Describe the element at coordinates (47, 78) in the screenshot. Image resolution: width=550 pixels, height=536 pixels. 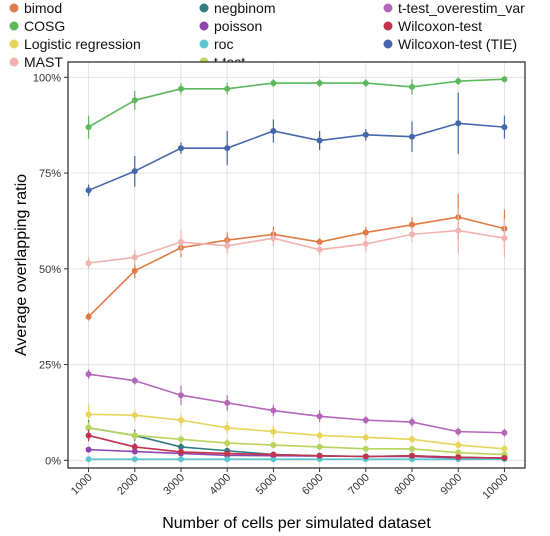
I see `y-tick-label: 100%` at that location.